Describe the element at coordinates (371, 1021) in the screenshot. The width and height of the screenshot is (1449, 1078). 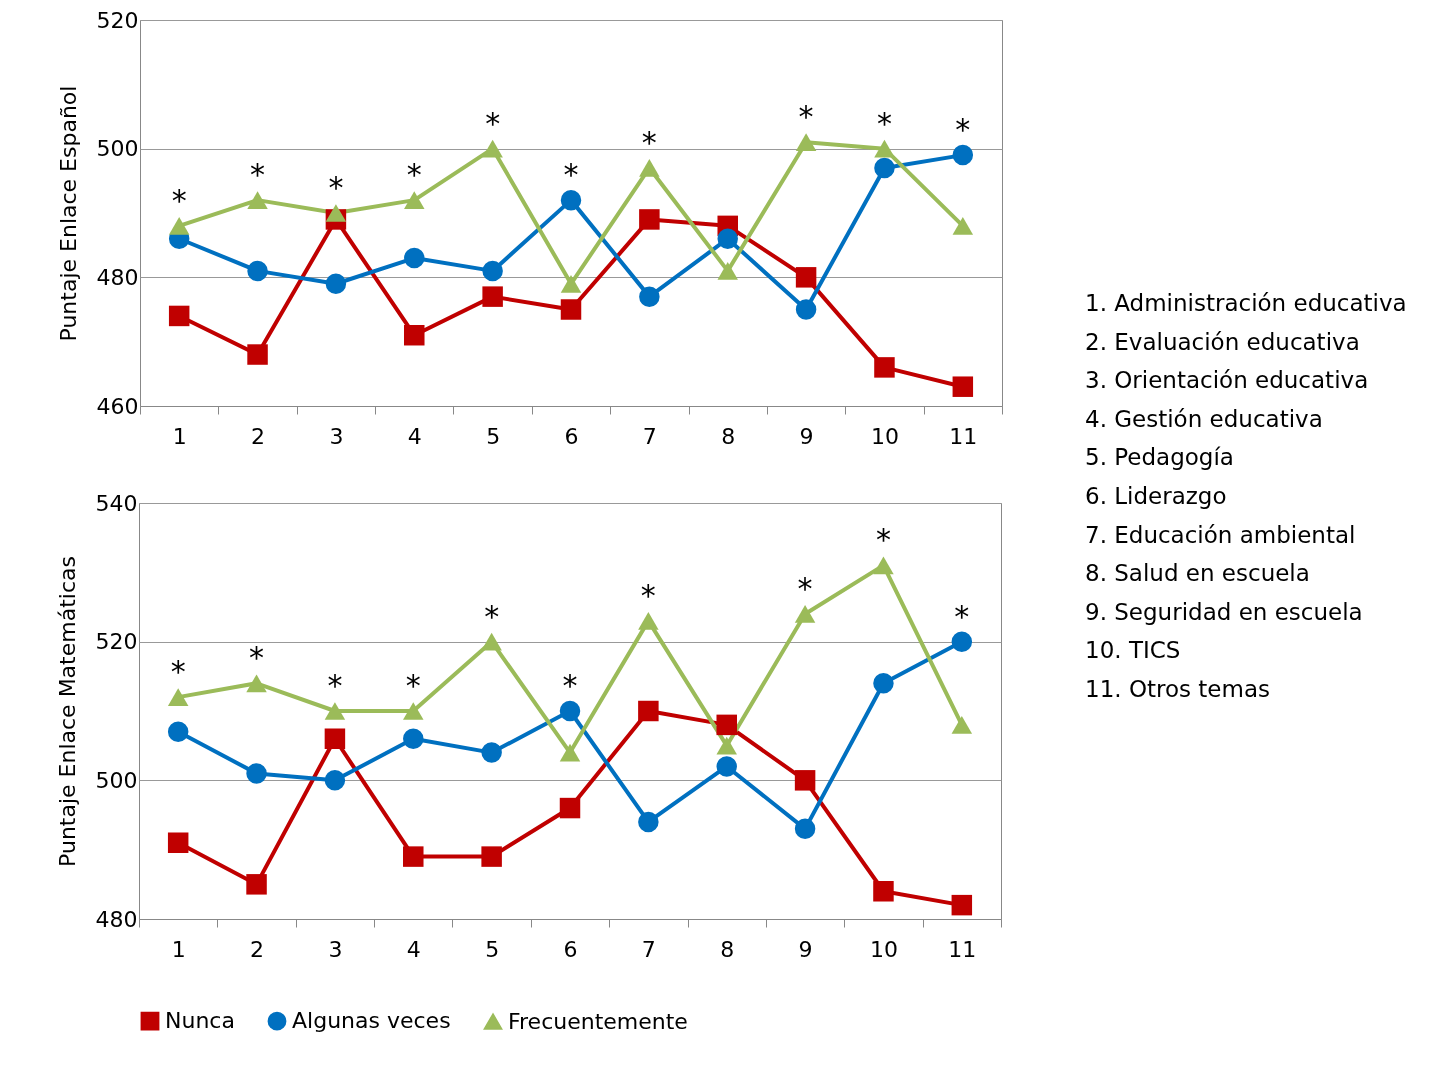
I see `legend-label: Algunas veces` at that location.